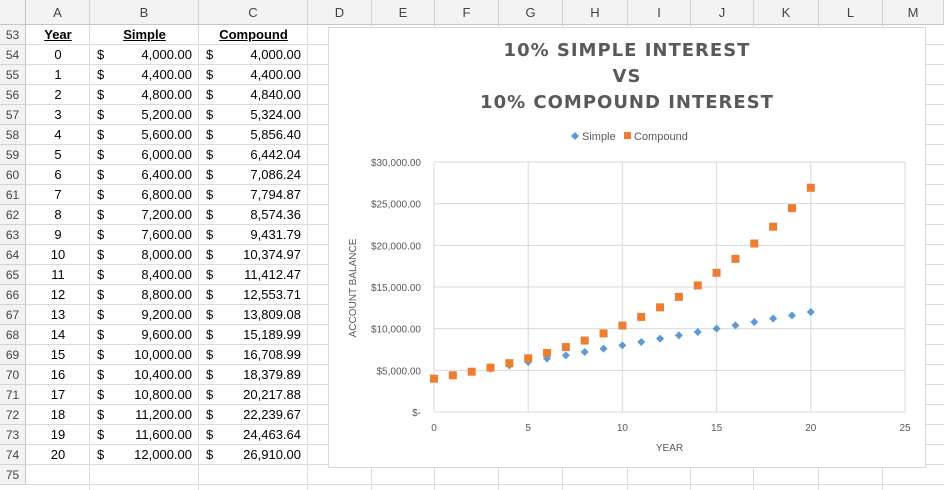 Image resolution: width=944 pixels, height=490 pixels. Describe the element at coordinates (58, 254) in the screenshot. I see `year-cell: 10` at that location.